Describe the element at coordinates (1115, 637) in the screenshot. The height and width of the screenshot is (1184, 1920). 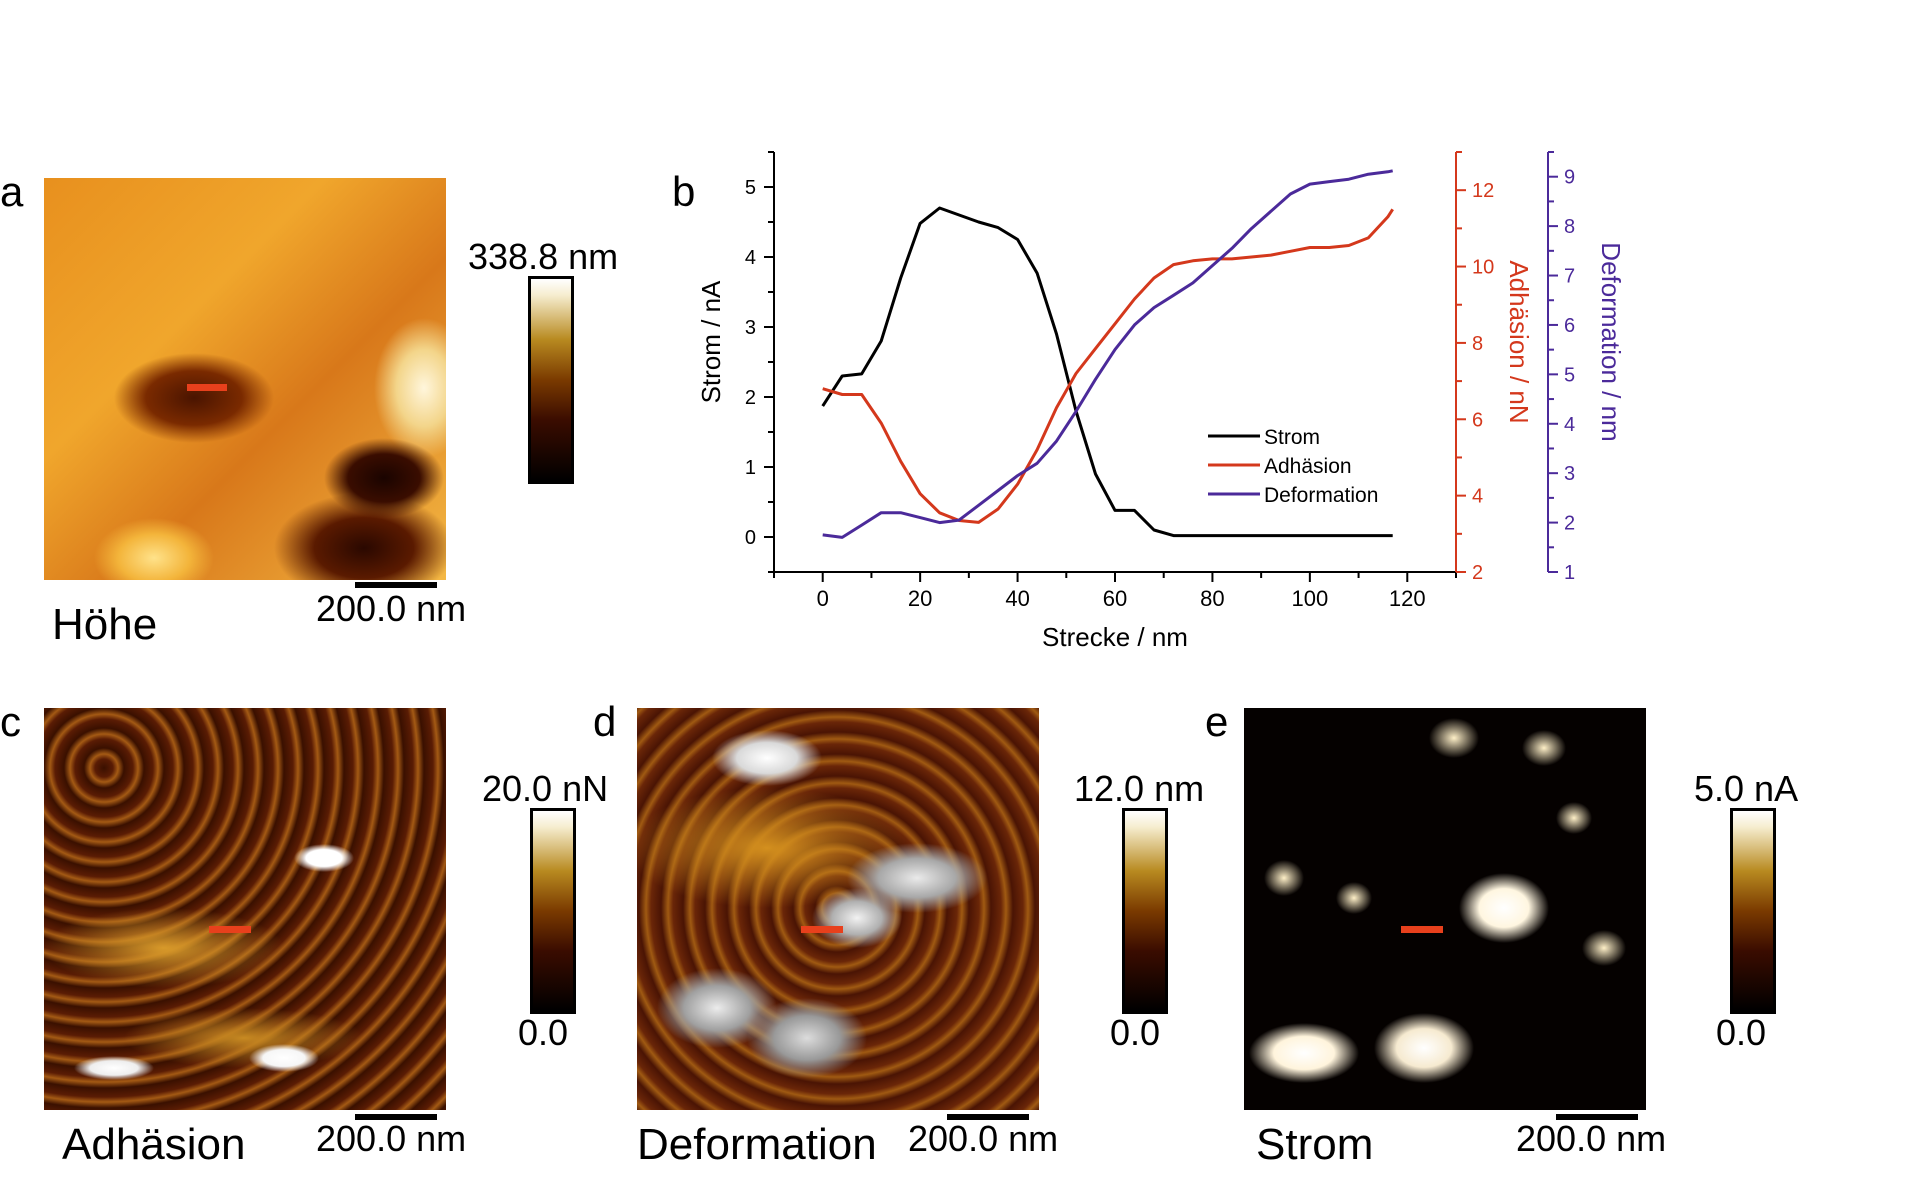
I see `x-axis-label: Strecke / nm` at that location.